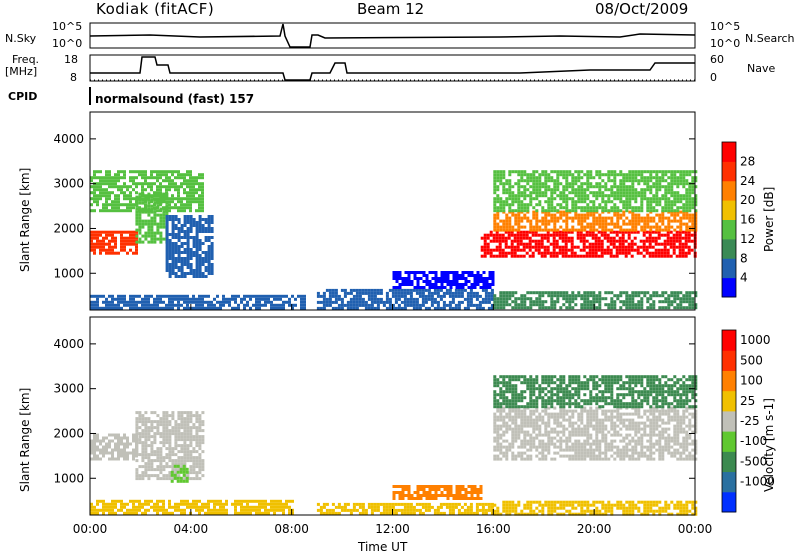 Image resolution: width=800 pixels, height=554 pixels. Describe the element at coordinates (68, 139) in the screenshot. I see `power-ytick-label: 4000` at that location.